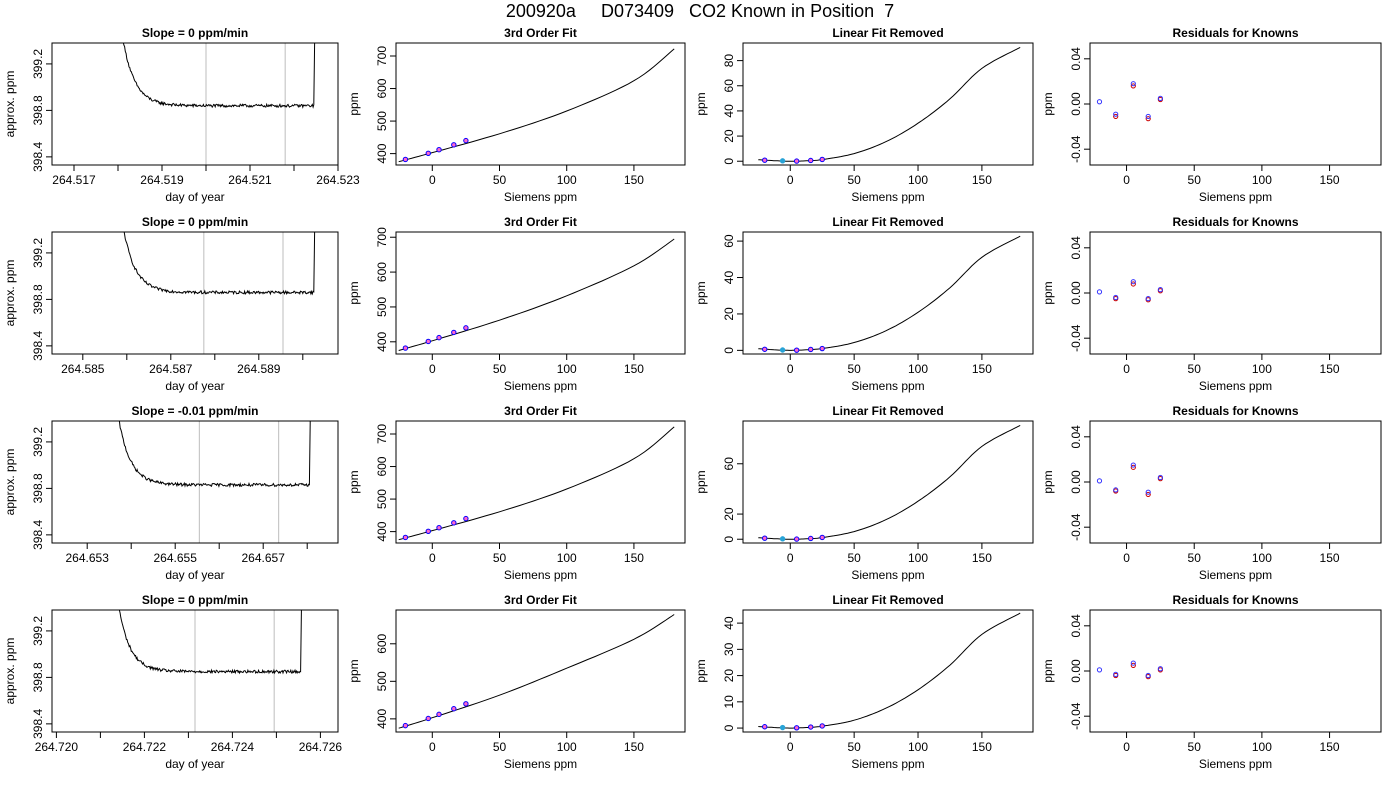  What do you see at coordinates (729, 623) in the screenshot?
I see `y-tick-label: 40` at bounding box center [729, 623].